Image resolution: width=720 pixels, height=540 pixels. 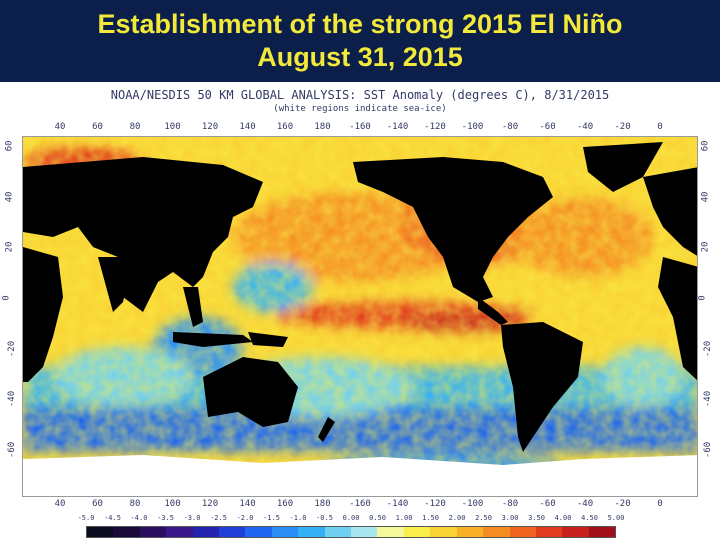 I want to click on land-africa, so click(x=43, y=314).